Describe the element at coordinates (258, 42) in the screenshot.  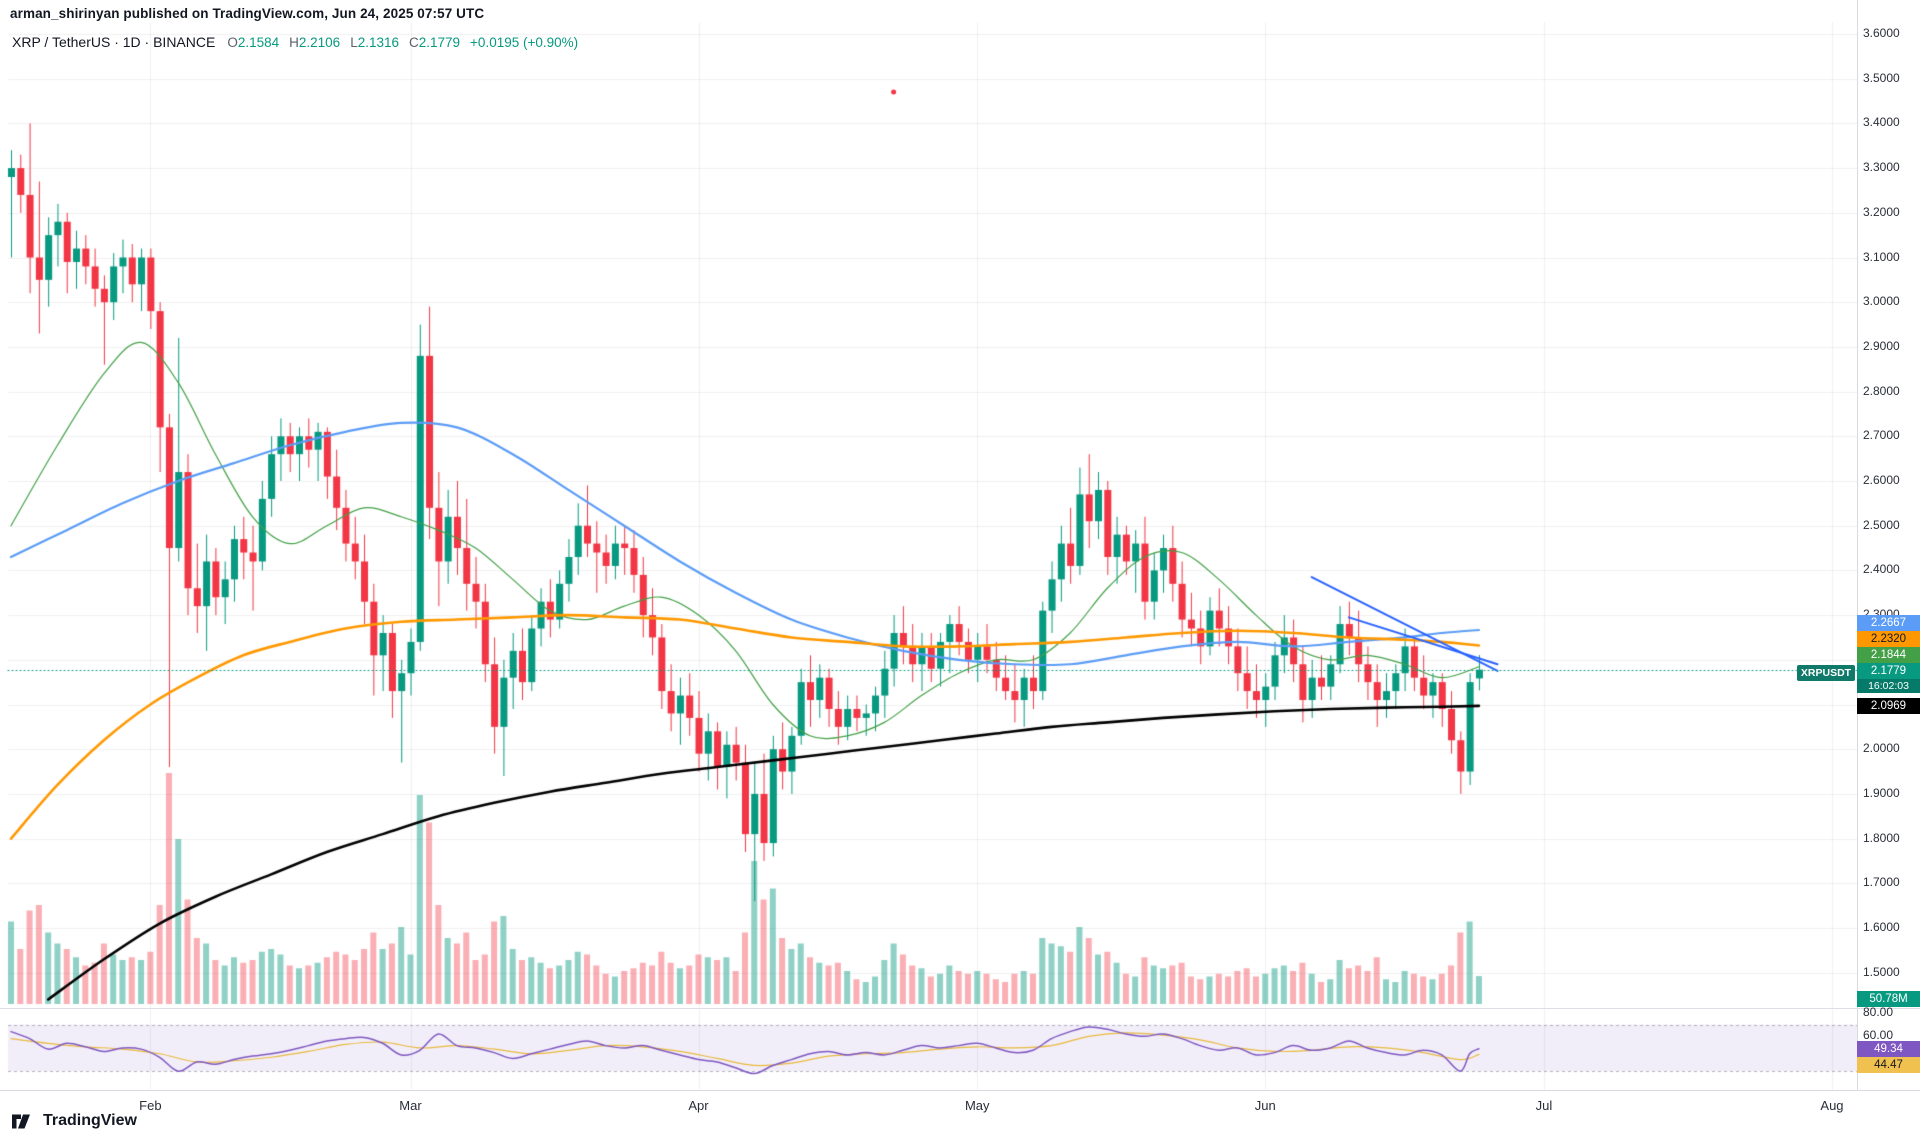
I see `open-value: 2.1584` at that location.